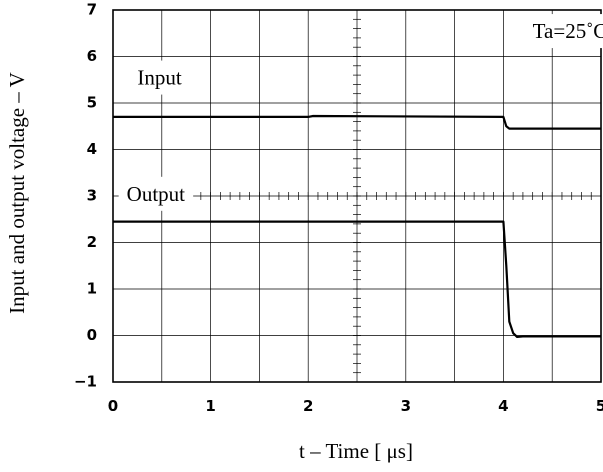  Describe the element at coordinates (92, 10) in the screenshot. I see `y-tick-label: 7` at that location.